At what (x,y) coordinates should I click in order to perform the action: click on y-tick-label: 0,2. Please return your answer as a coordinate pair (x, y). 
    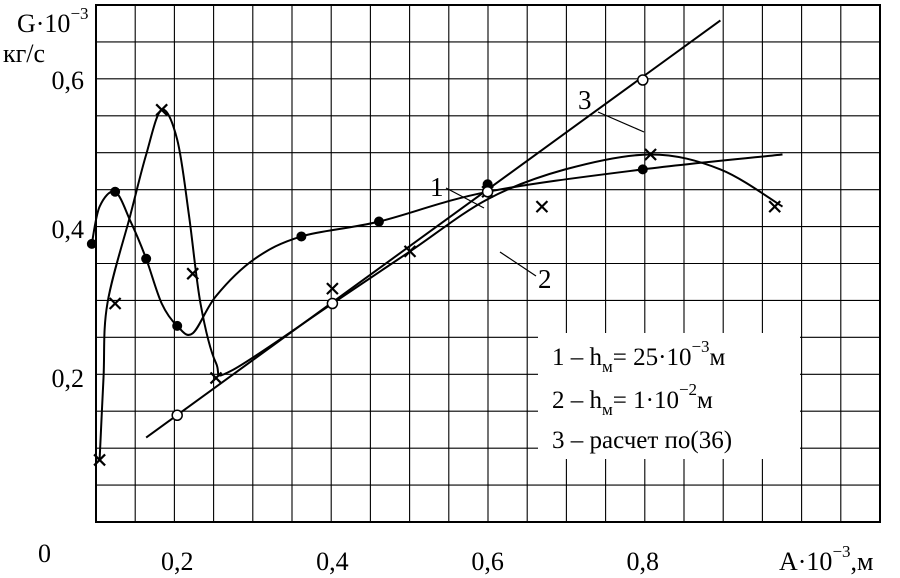
    Looking at the image, I should click on (68, 378).